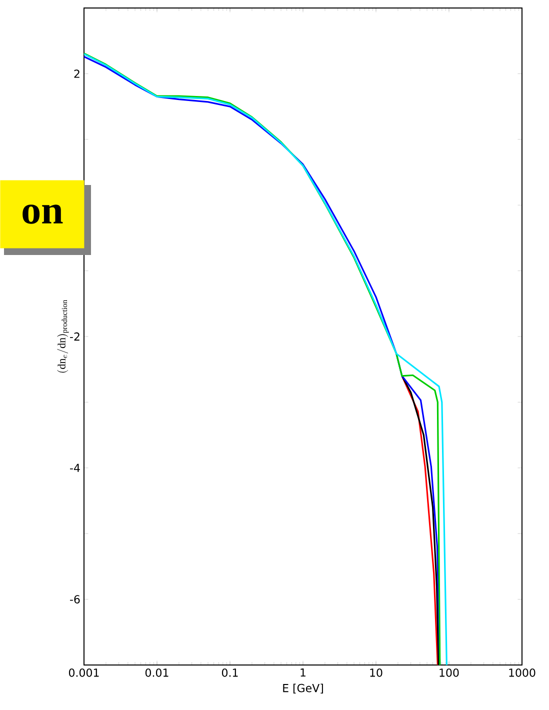 Image resolution: width=549 pixels, height=710 pixels. I want to click on y-tick-label: -6, so click(75, 599).